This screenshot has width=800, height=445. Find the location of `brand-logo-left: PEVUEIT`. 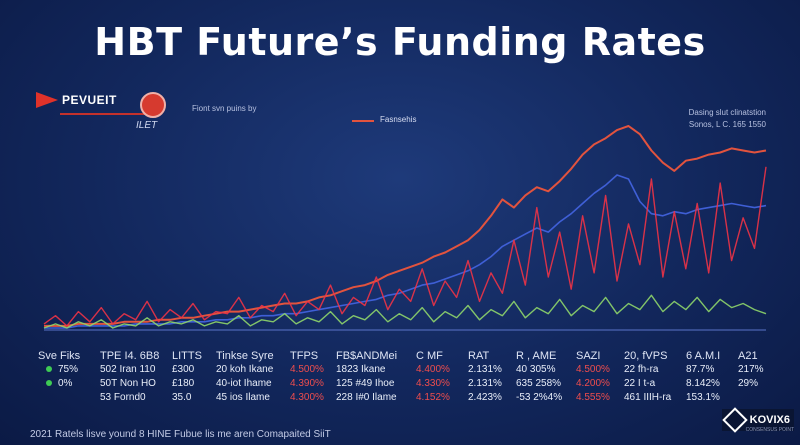

brand-logo-left: PEVUEIT is located at coordinates (76, 100).